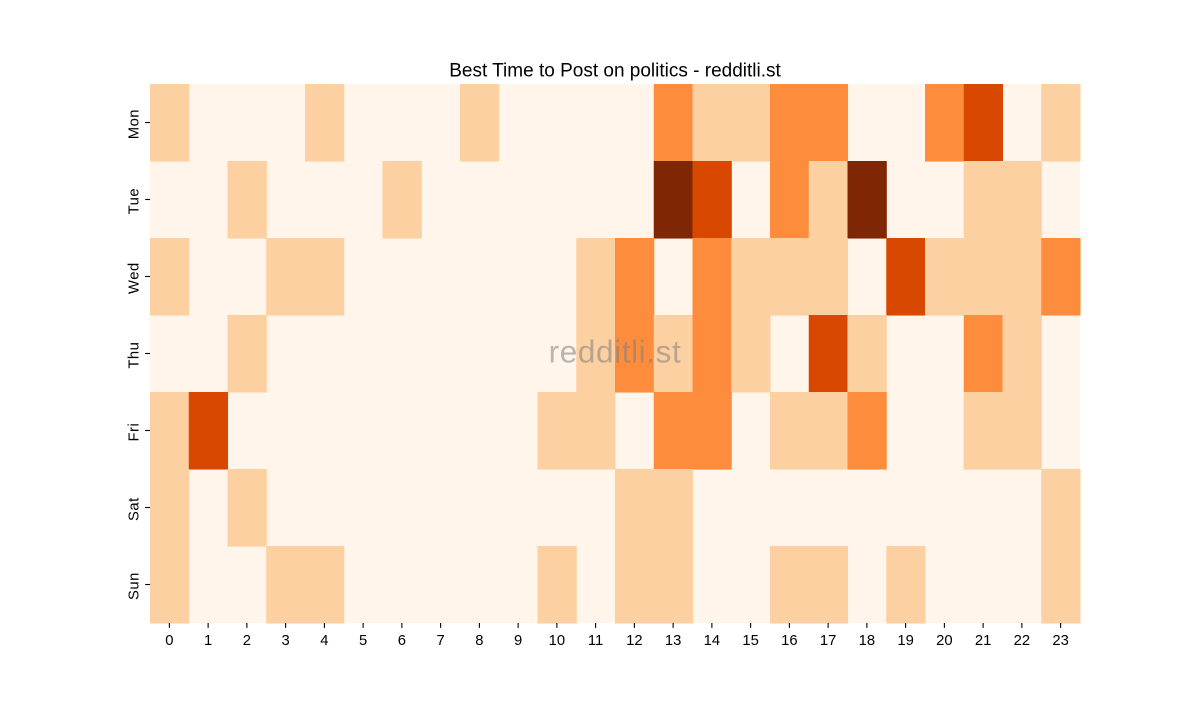  I want to click on svg-text: 0, so click(169, 641).